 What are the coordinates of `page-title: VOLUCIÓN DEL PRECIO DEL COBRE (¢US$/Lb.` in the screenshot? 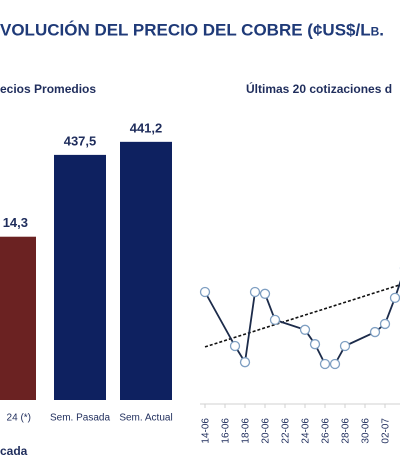 It's located at (192, 29).